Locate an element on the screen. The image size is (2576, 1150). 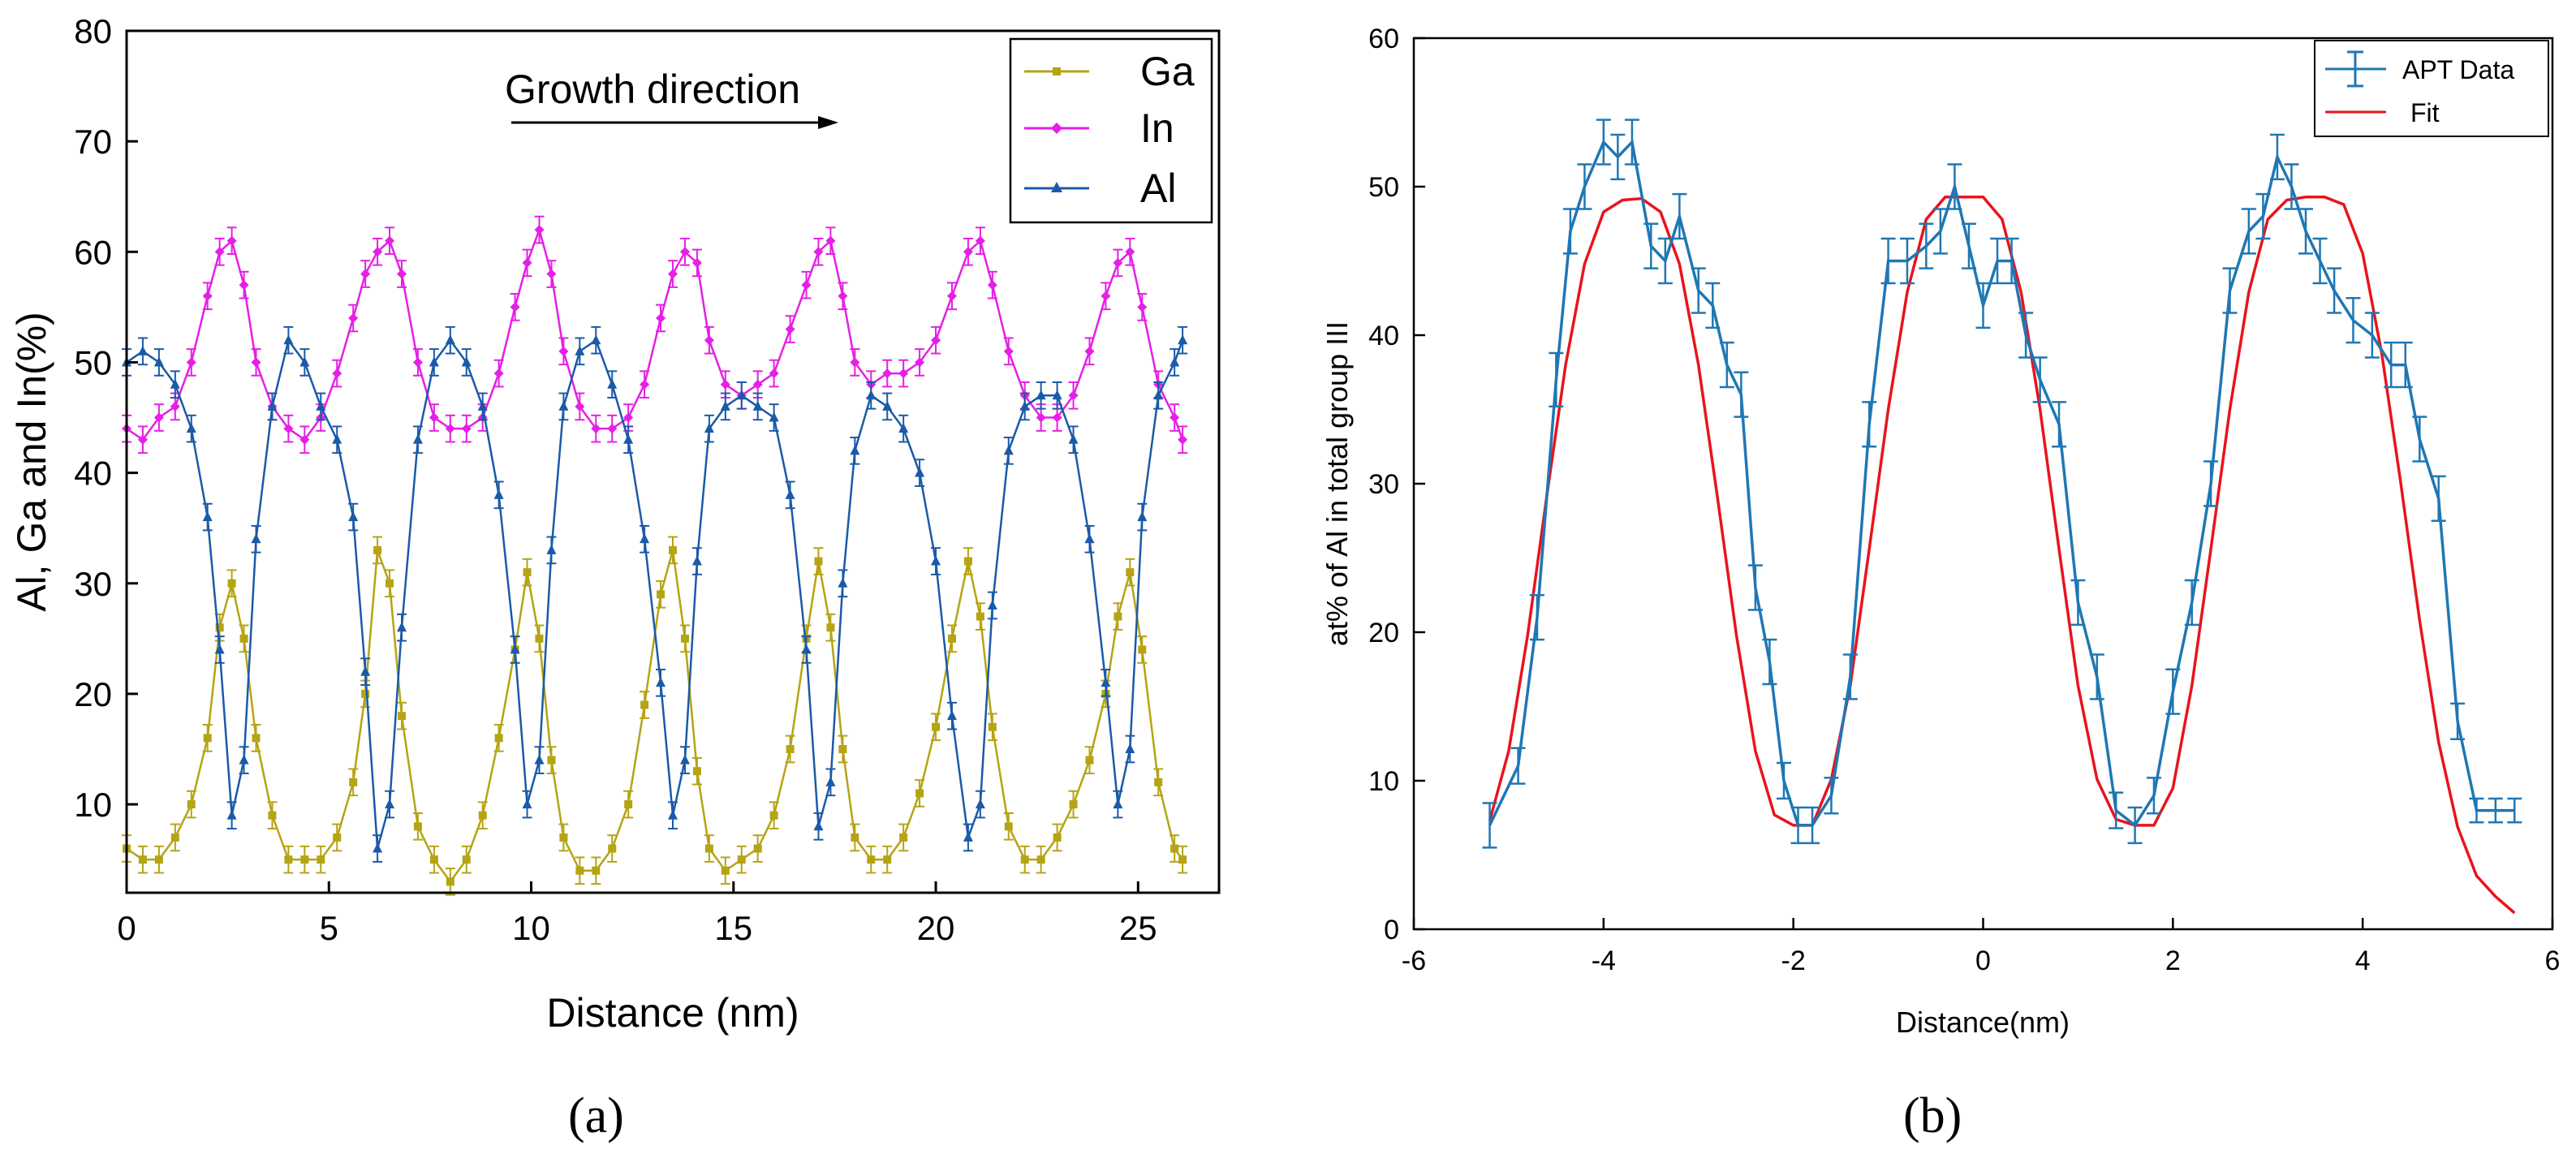
panel-b-legend: APT Data Fit is located at coordinates (2432, 88).